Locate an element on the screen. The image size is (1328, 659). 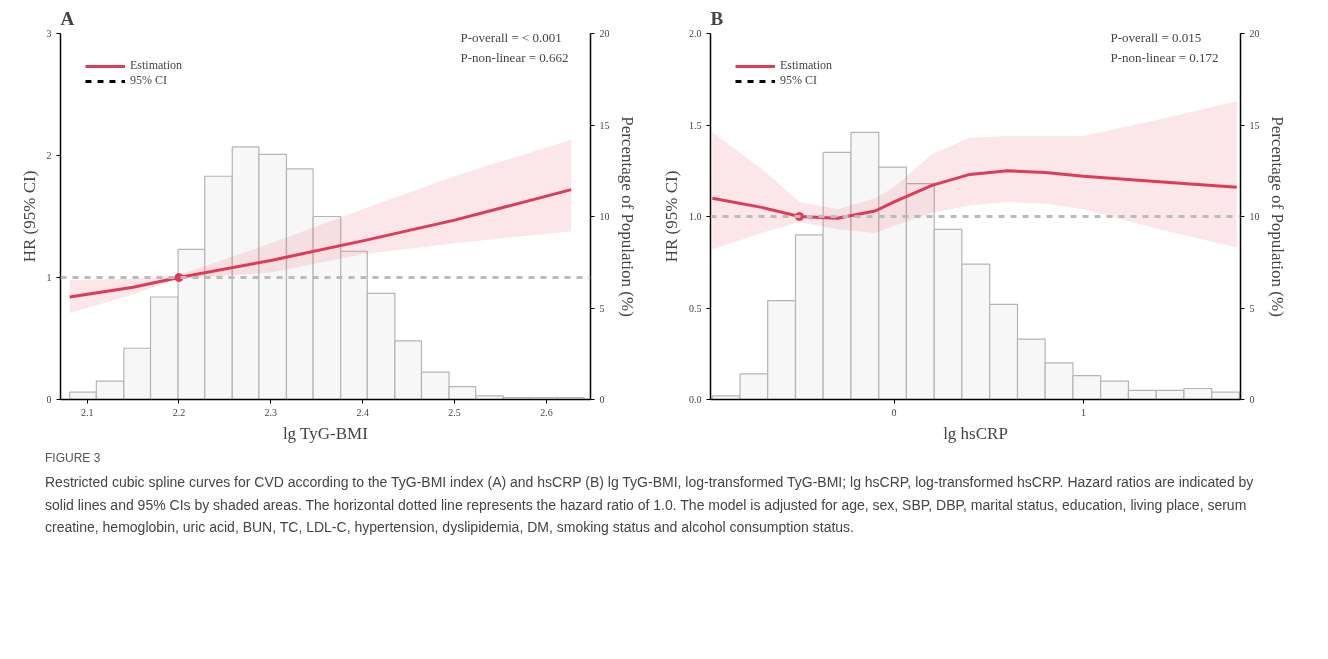
text: Restricted cubic spline curves for CVD according to the TyG-BMI index (A) and hsCRP (B) lg TyG-BMI, log-transformed TyG-BMI; lg hsCRP, log-transformed hsCRP. Hazard ratios are indicated by solid lines and 95% CIs by shaded areas. The horizontal dotted line represents the hazard ratio of 1.0. The model is adjusted for age, sex, SBP, DBP, marital status, education, living place, serum creatine, hemoglobin, uric acid, BUN, TC, LDL-C, hypertension, dyslipidemia, DM, smoking status and alcohol consumption status. is located at coordinates (650, 505).